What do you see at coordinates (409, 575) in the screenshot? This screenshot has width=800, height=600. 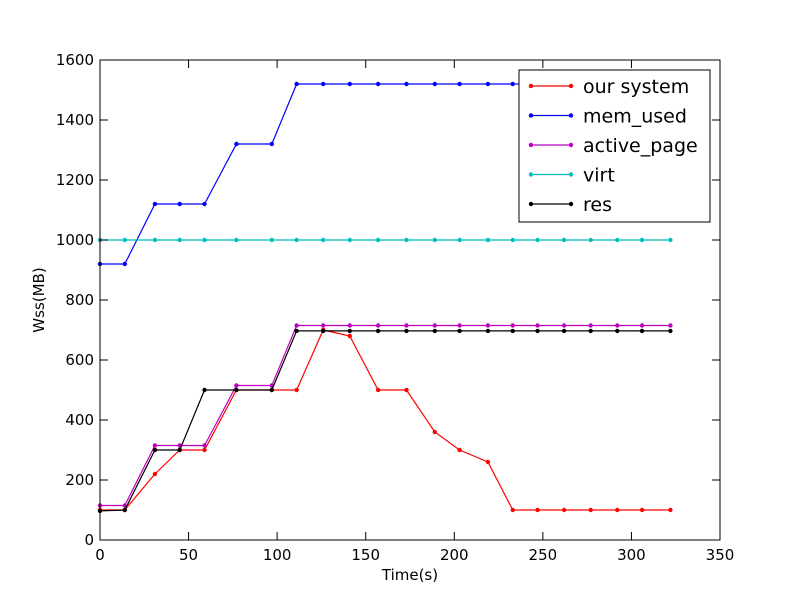 I see `x-axis-label: Time(s)` at bounding box center [409, 575].